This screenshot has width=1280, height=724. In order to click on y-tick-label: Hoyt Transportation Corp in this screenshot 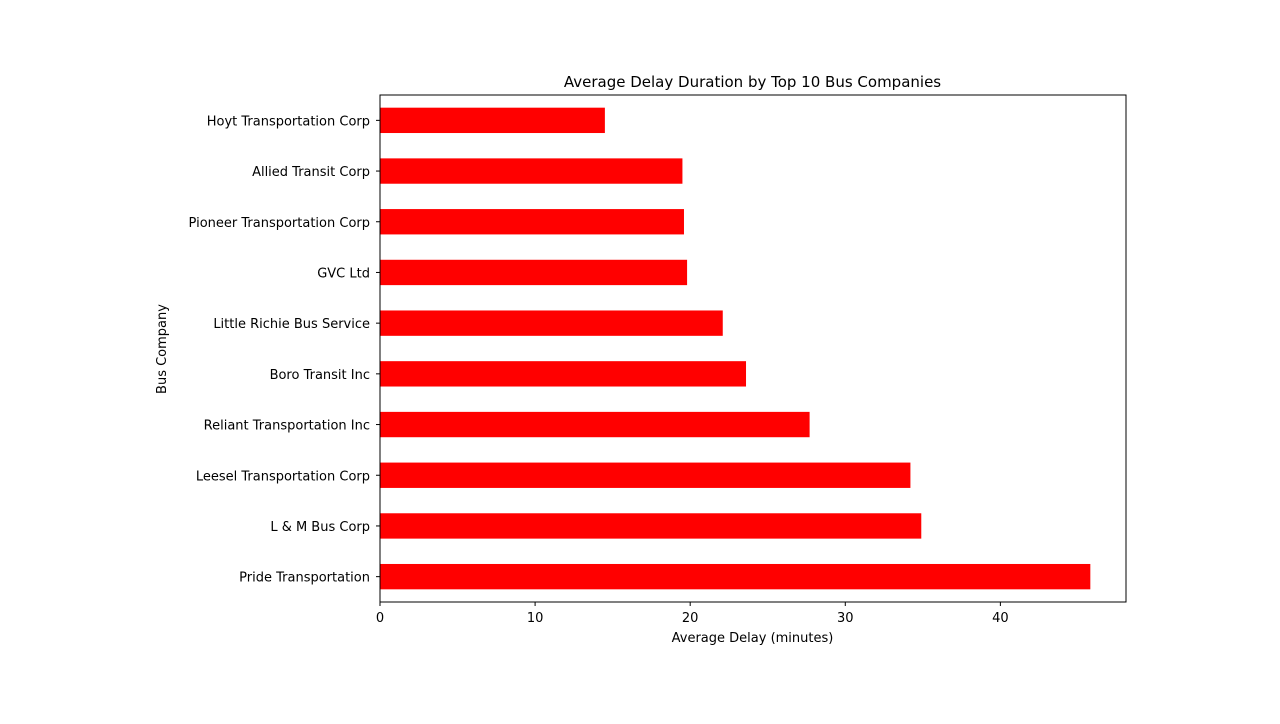, I will do `click(288, 121)`.